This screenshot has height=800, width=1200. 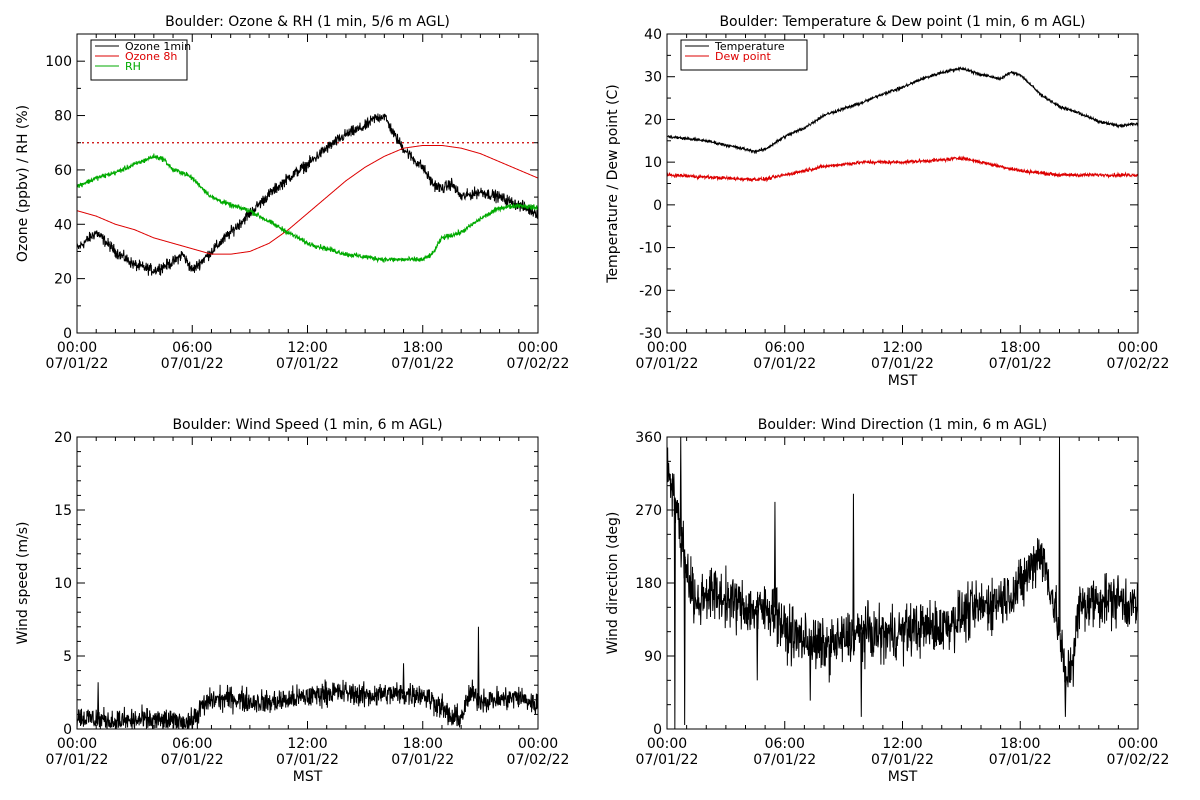 I want to click on series-line-ozone-1min, so click(x=307, y=194).